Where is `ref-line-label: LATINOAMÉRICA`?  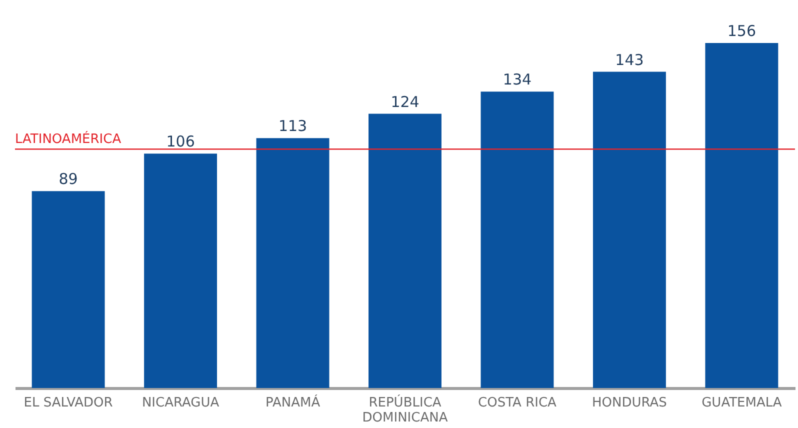 ref-line-label: LATINOAMÉRICA is located at coordinates (68, 139).